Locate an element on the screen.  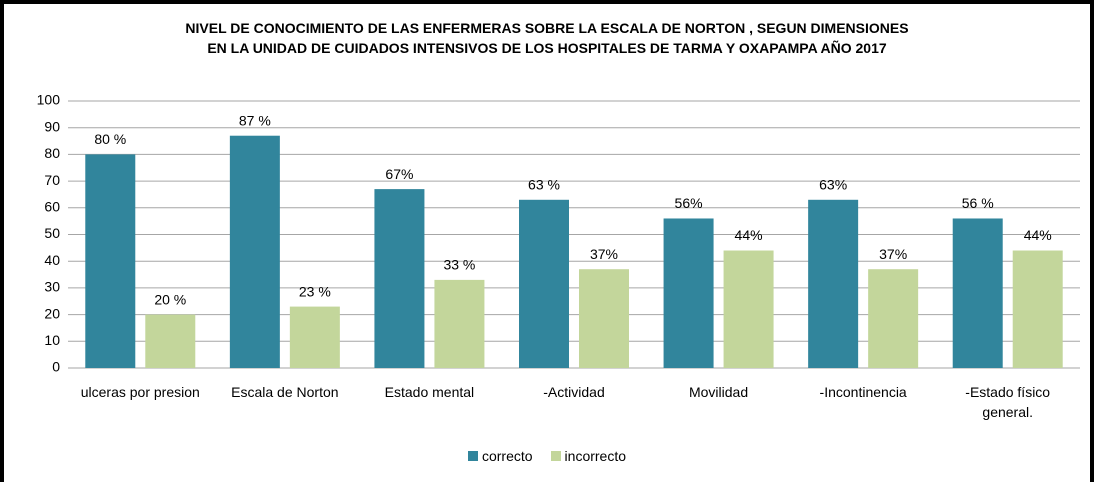
legend-label: correcto is located at coordinates (507, 456).